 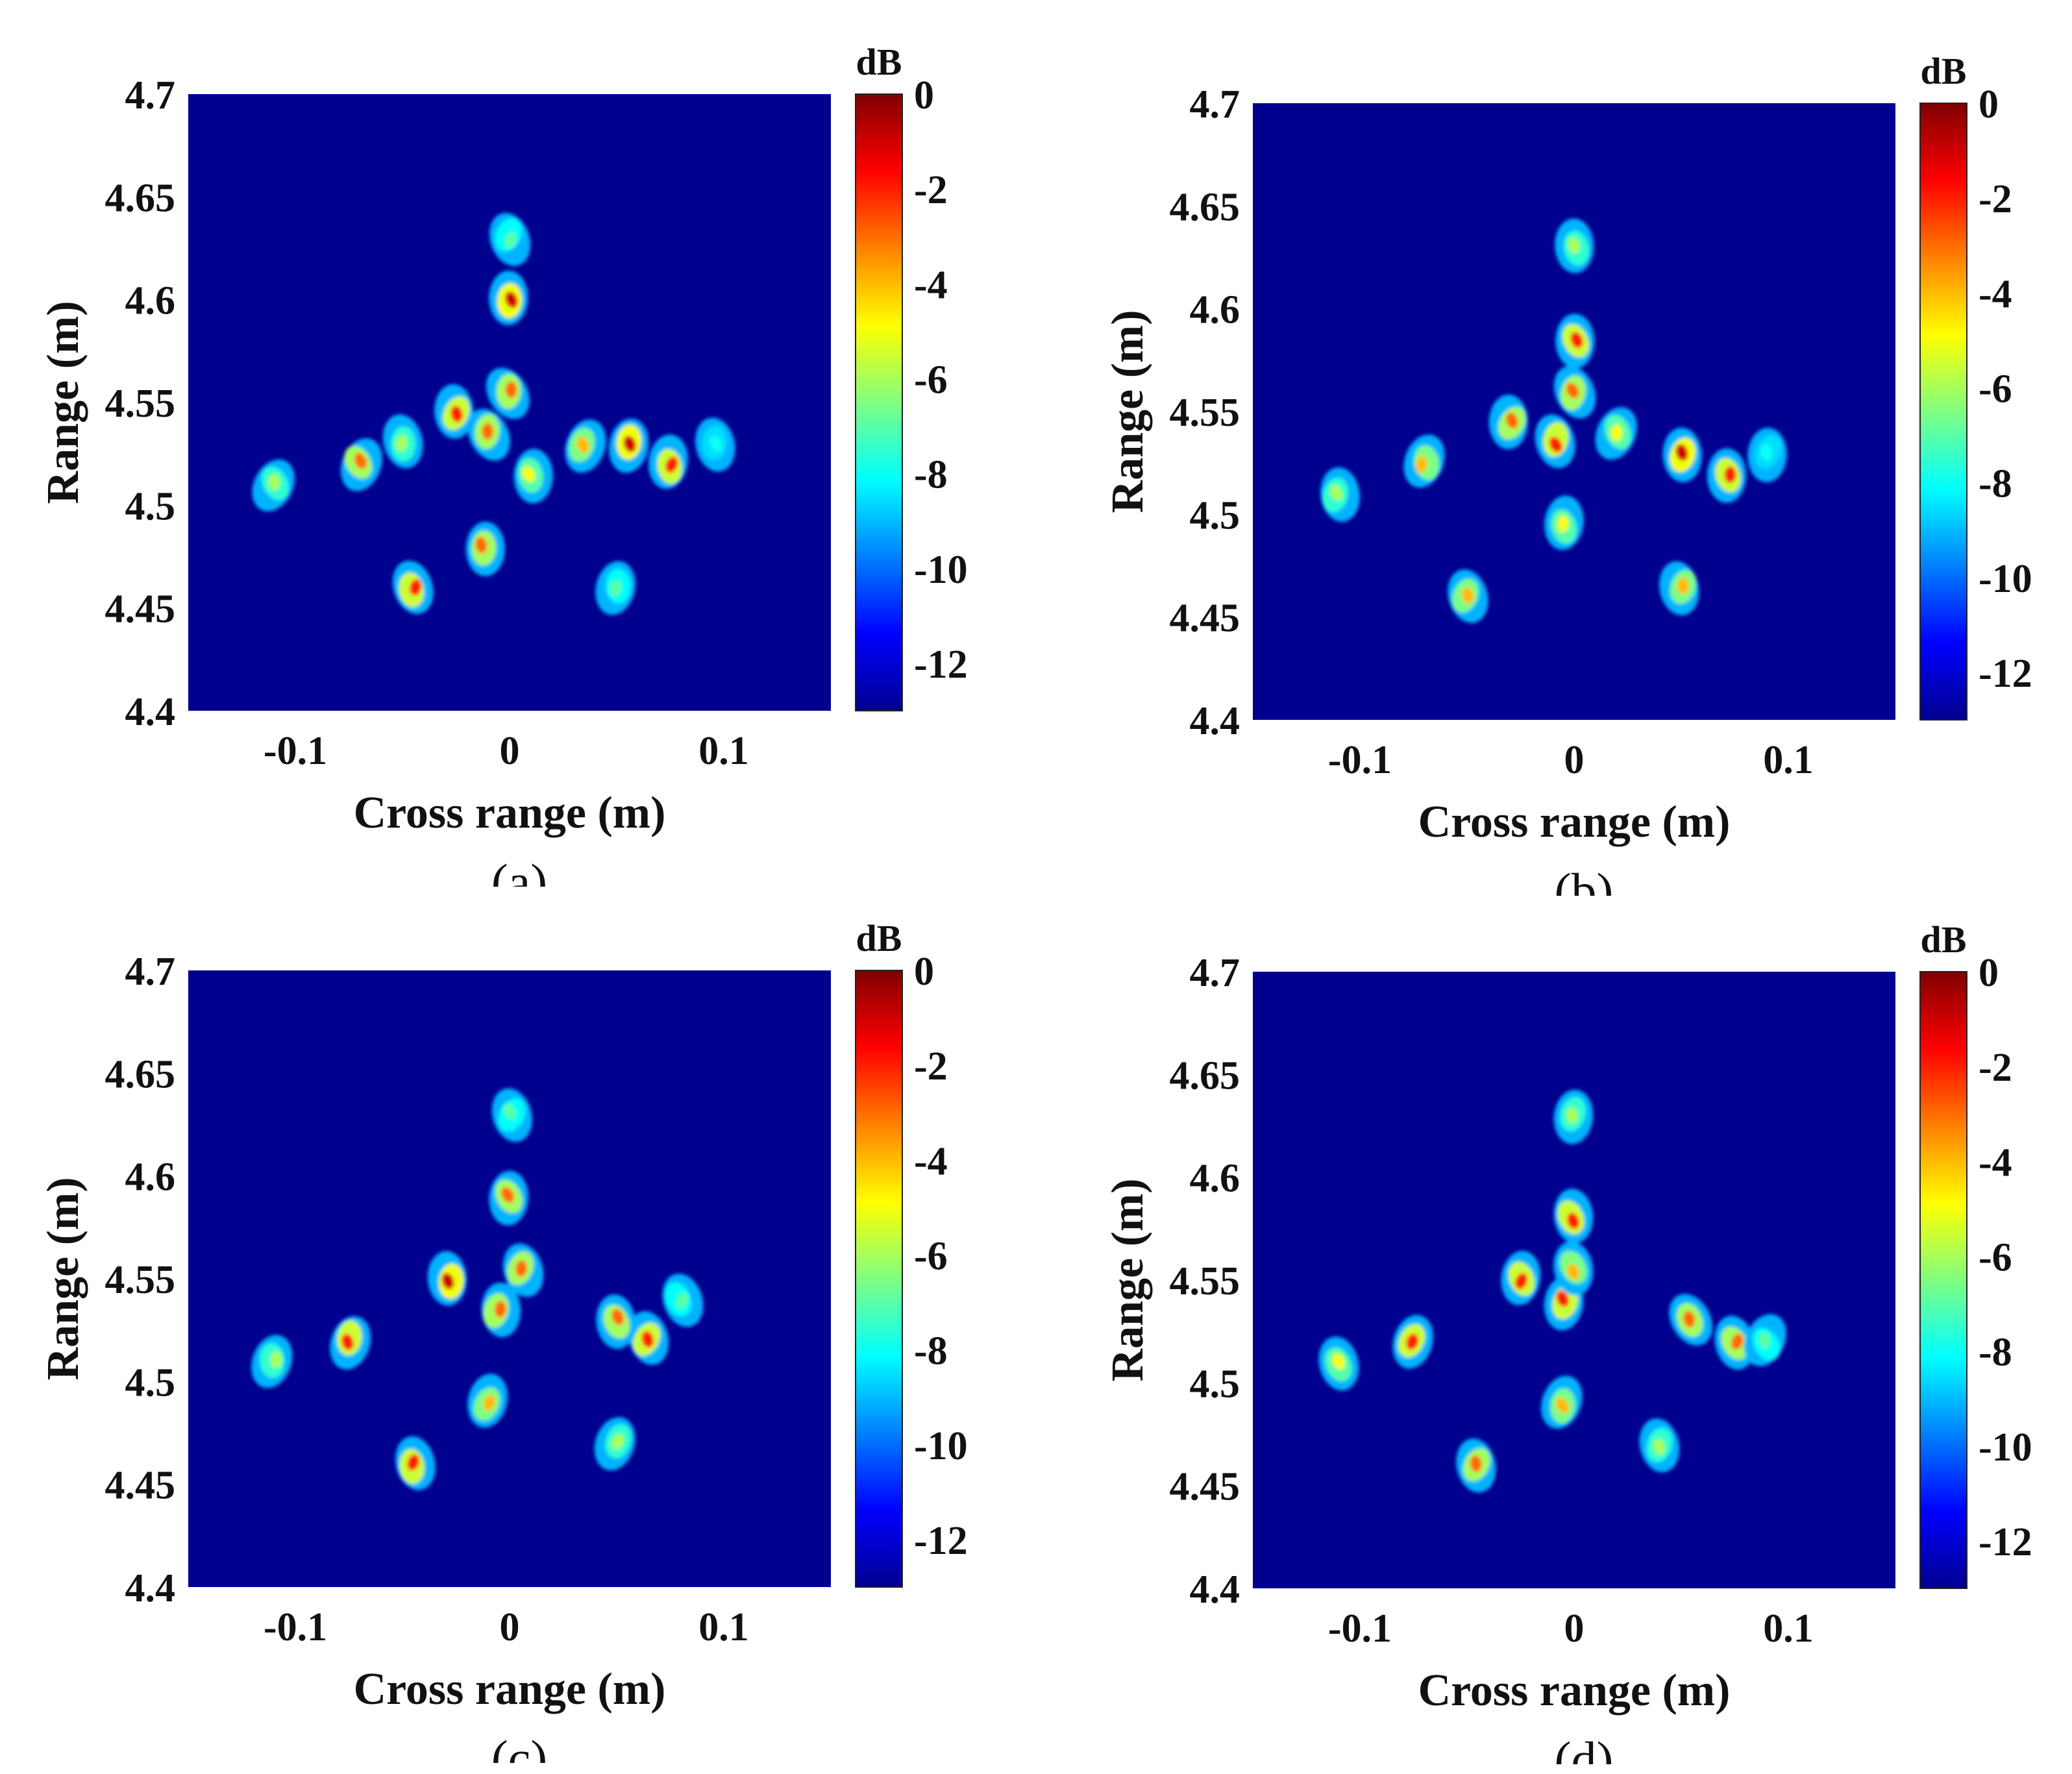 I want to click on x-axis-label: Cross range (m), so click(x=510, y=1689).